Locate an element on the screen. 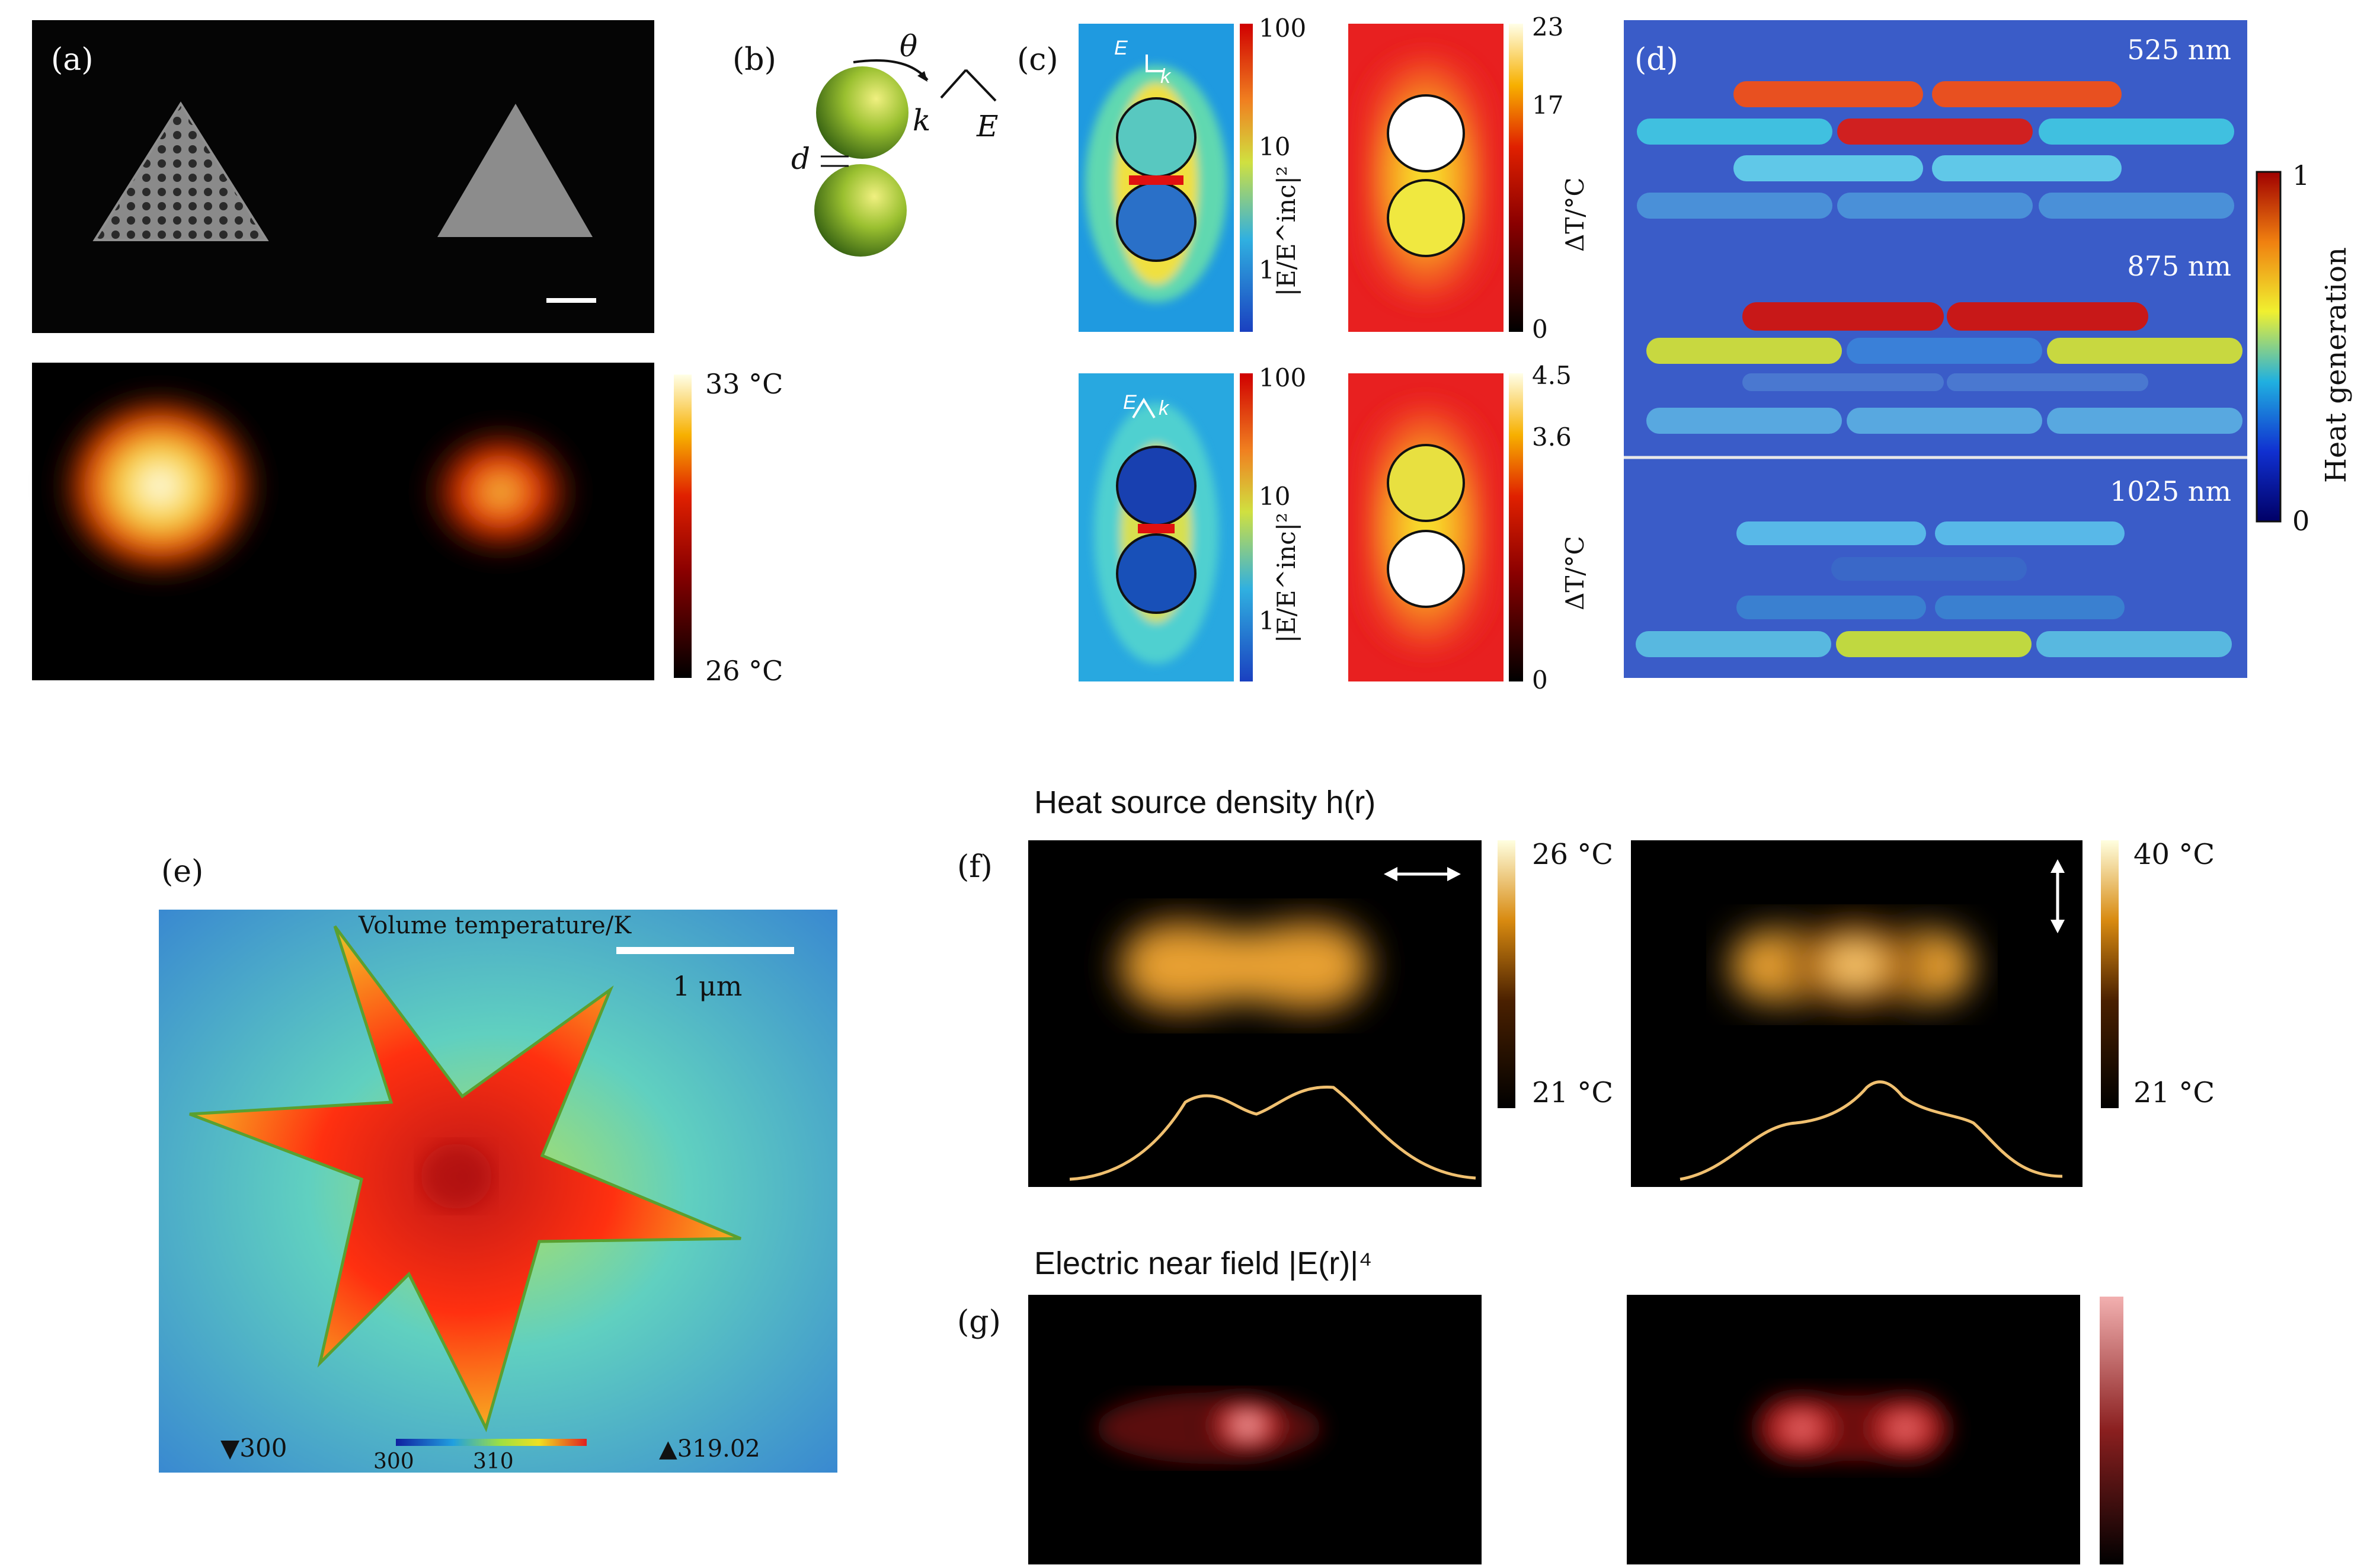  thermal-hotspots is located at coordinates (318, 486).